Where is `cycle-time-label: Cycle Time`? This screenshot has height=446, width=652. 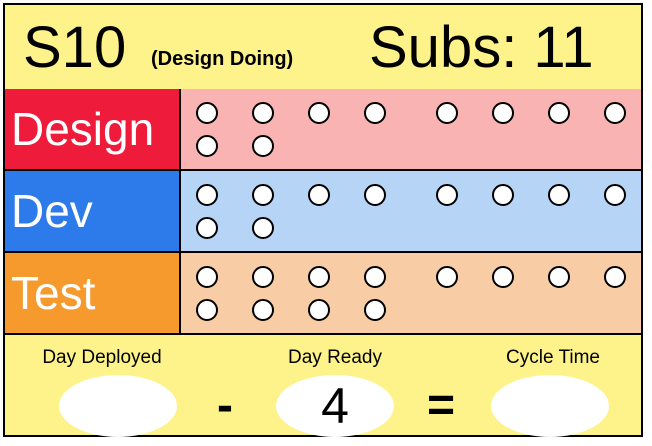
cycle-time-label: Cycle Time is located at coordinates (553, 357).